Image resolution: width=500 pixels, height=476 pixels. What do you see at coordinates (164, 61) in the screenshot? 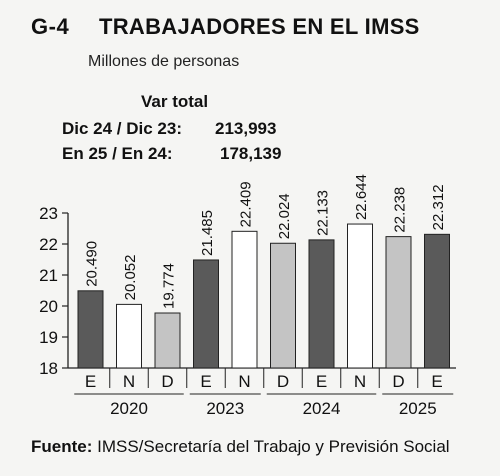
I see `chart-subtitle: Millones de personas` at bounding box center [164, 61].